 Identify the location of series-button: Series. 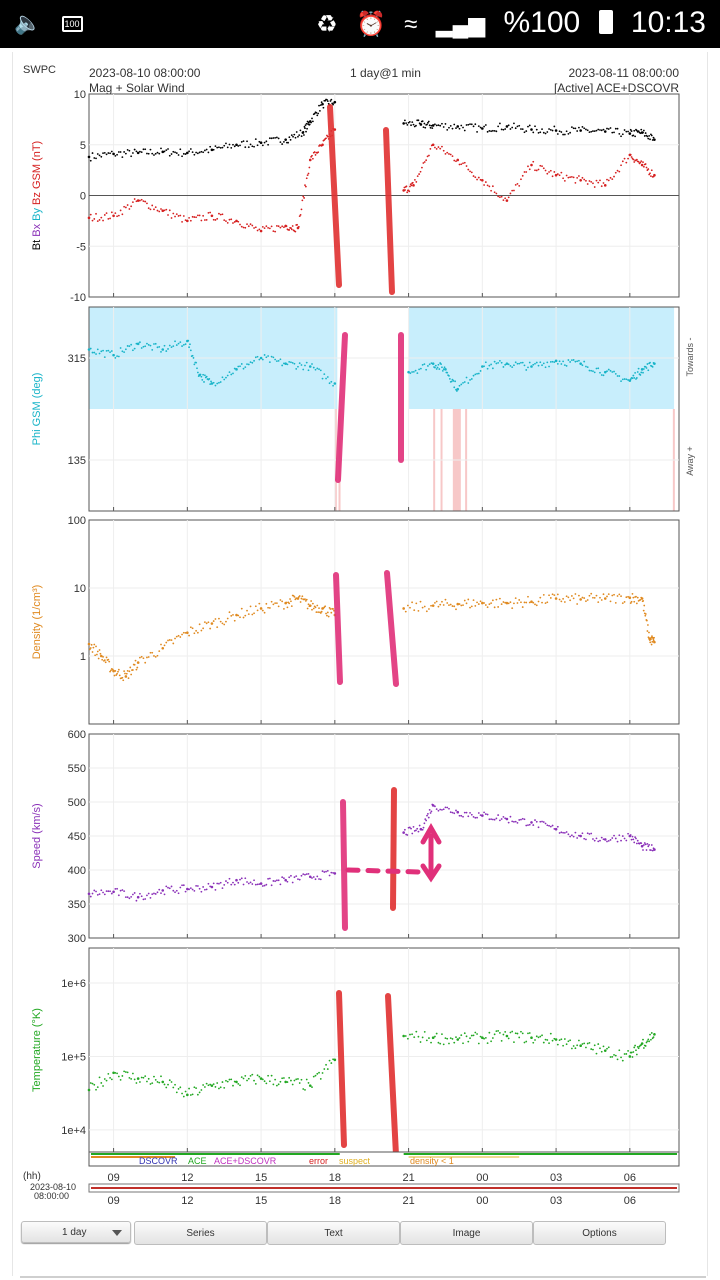
(200, 1233).